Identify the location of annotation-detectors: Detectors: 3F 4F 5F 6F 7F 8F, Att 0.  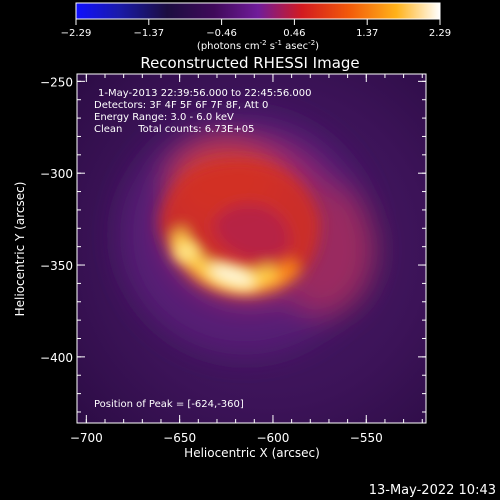
(181, 105).